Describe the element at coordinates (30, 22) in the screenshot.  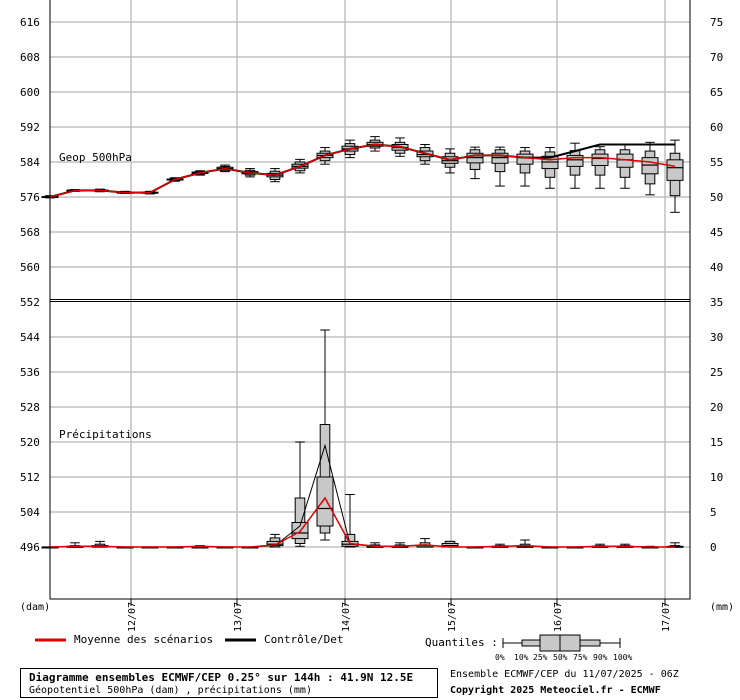
I see `left-tick-label: 616` at that location.